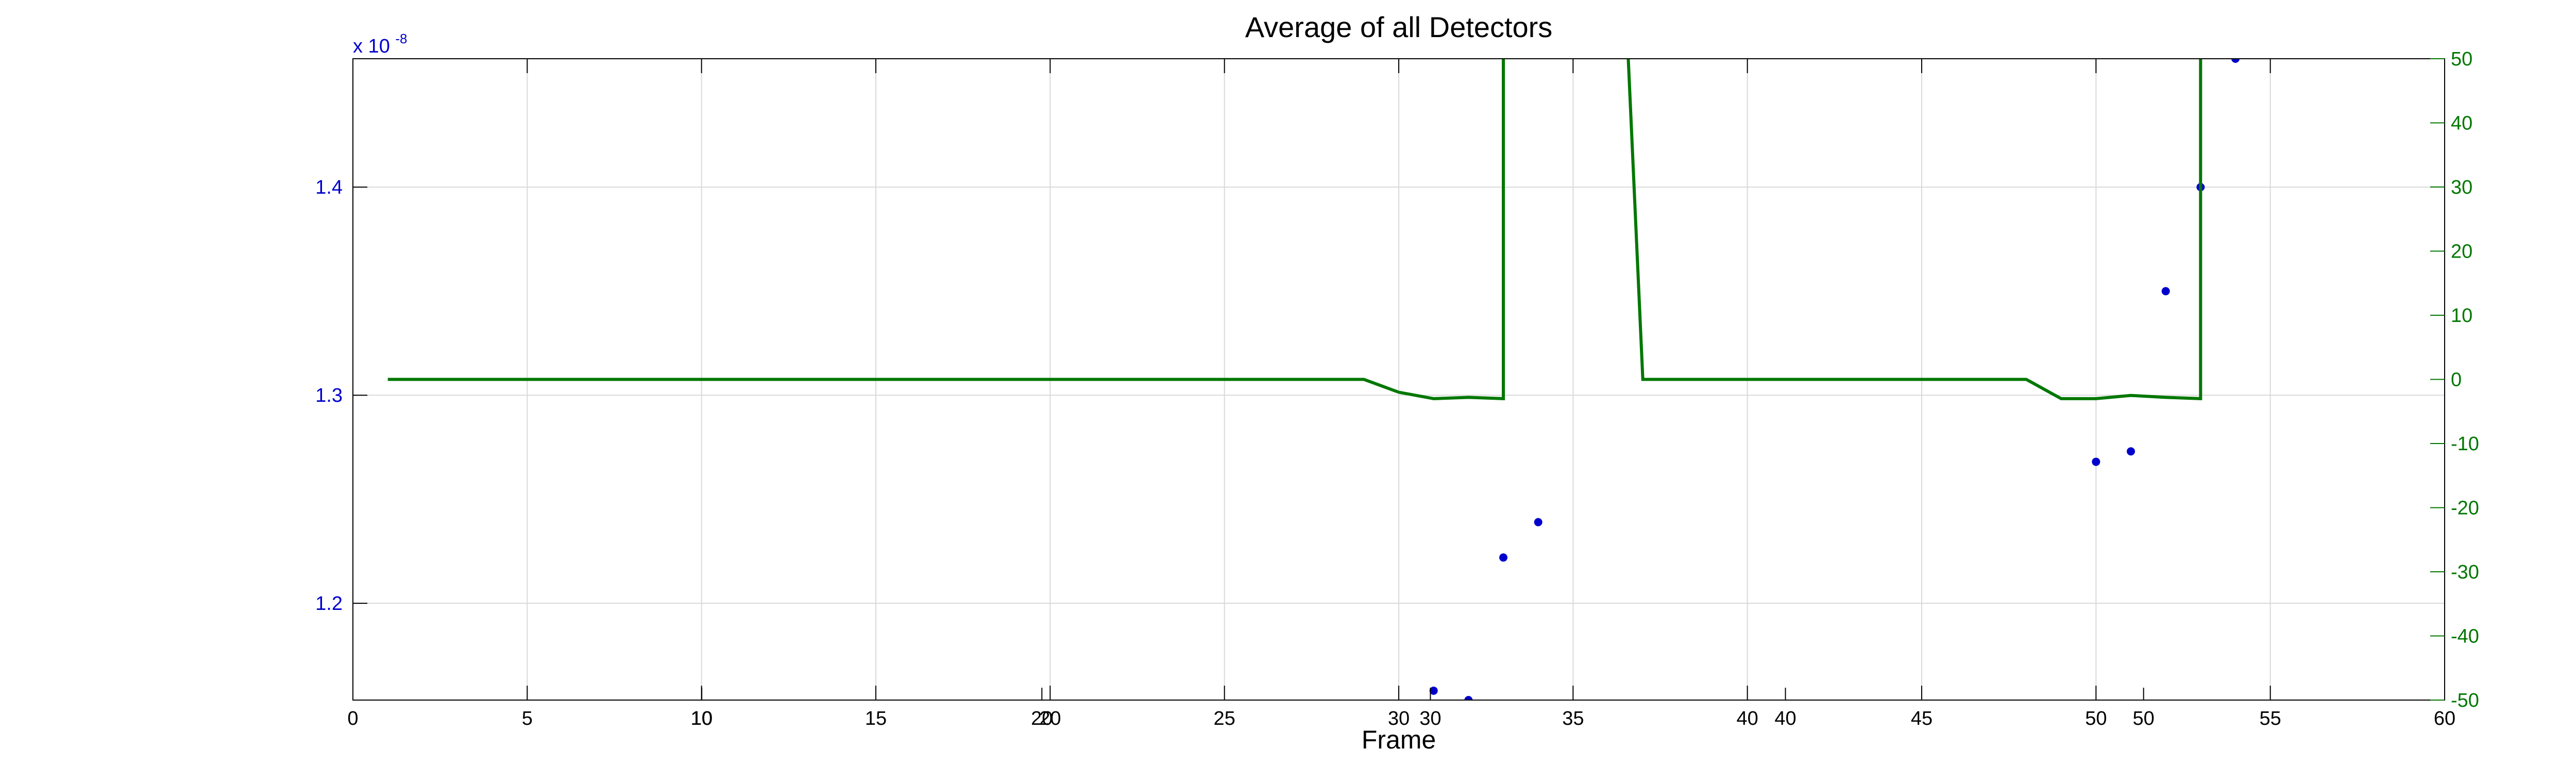 The height and width of the screenshot is (783, 2576). What do you see at coordinates (2461, 123) in the screenshot?
I see `y-right-tick-label: 40` at bounding box center [2461, 123].